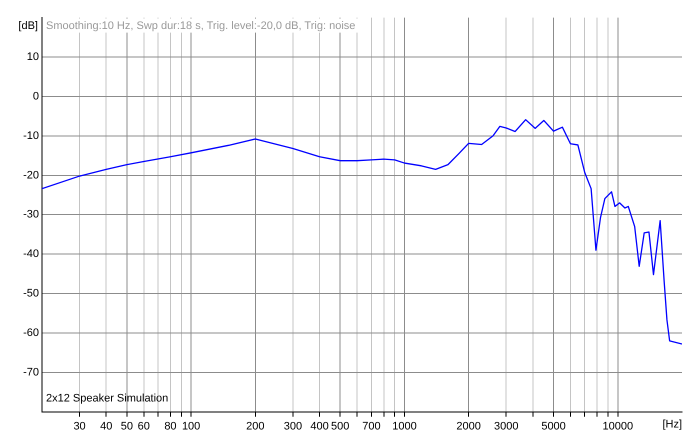 The height and width of the screenshot is (444, 692). I want to click on x-tick-label: 100, so click(191, 426).